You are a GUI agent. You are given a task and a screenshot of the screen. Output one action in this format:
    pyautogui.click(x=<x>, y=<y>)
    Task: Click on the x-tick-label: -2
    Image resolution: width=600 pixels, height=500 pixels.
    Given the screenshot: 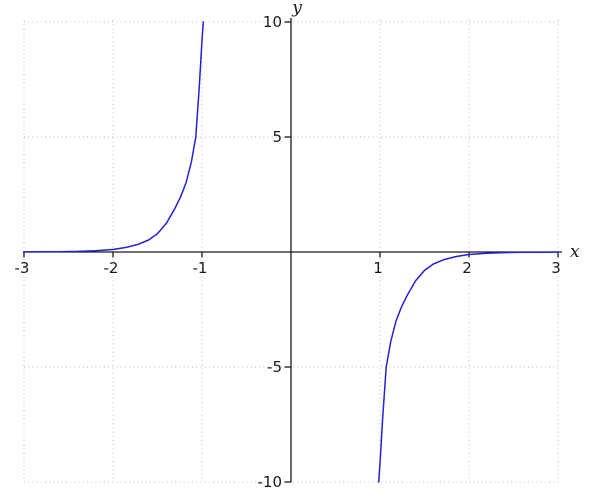 What is the action you would take?
    pyautogui.click(x=111, y=268)
    